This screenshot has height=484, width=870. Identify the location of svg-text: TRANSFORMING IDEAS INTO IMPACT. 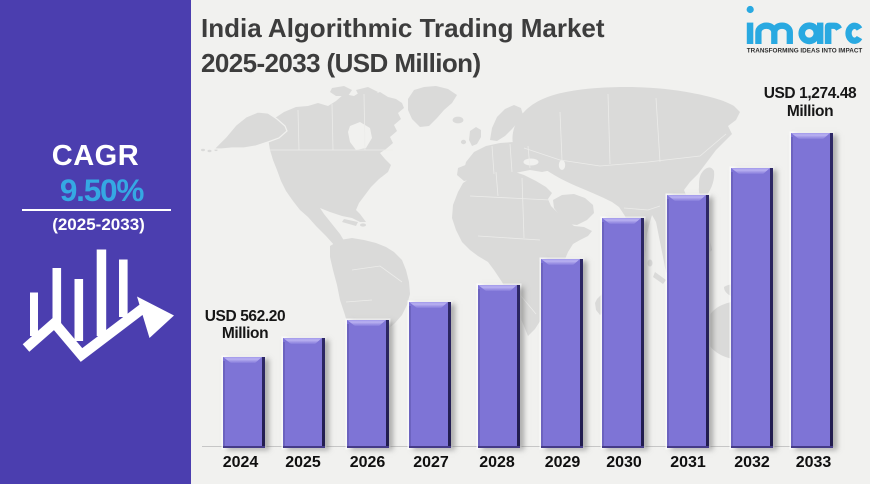
(805, 51).